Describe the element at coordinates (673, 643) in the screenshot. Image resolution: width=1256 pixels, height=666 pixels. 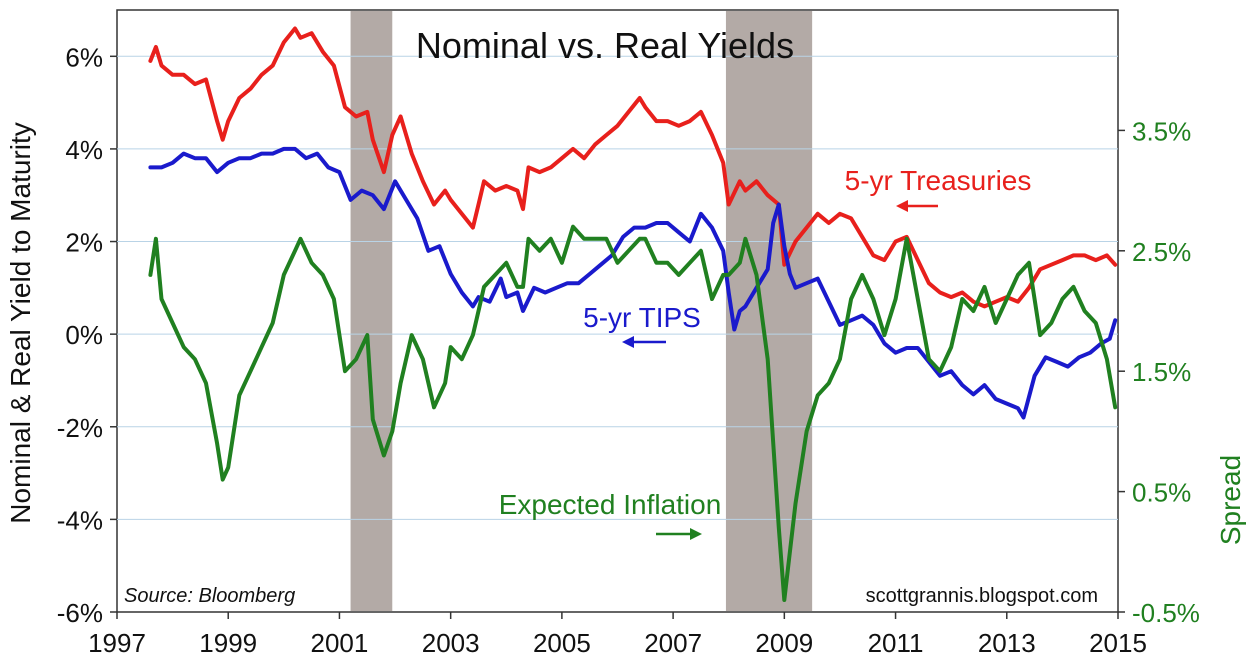
I see `x-tick-label: 2007` at that location.